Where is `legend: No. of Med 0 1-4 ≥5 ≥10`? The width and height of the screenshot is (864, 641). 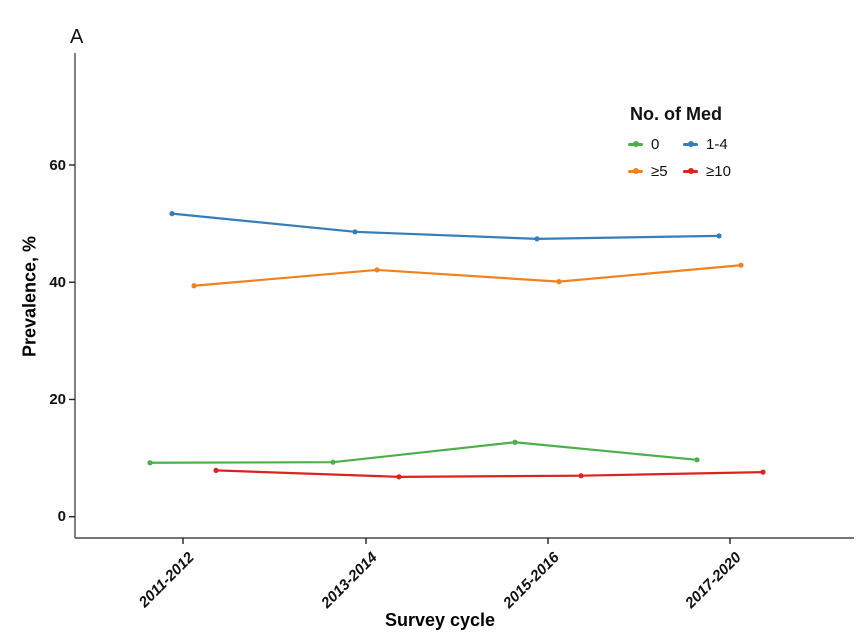 legend: No. of Med 0 1-4 ≥5 ≥10 is located at coordinates (679, 142).